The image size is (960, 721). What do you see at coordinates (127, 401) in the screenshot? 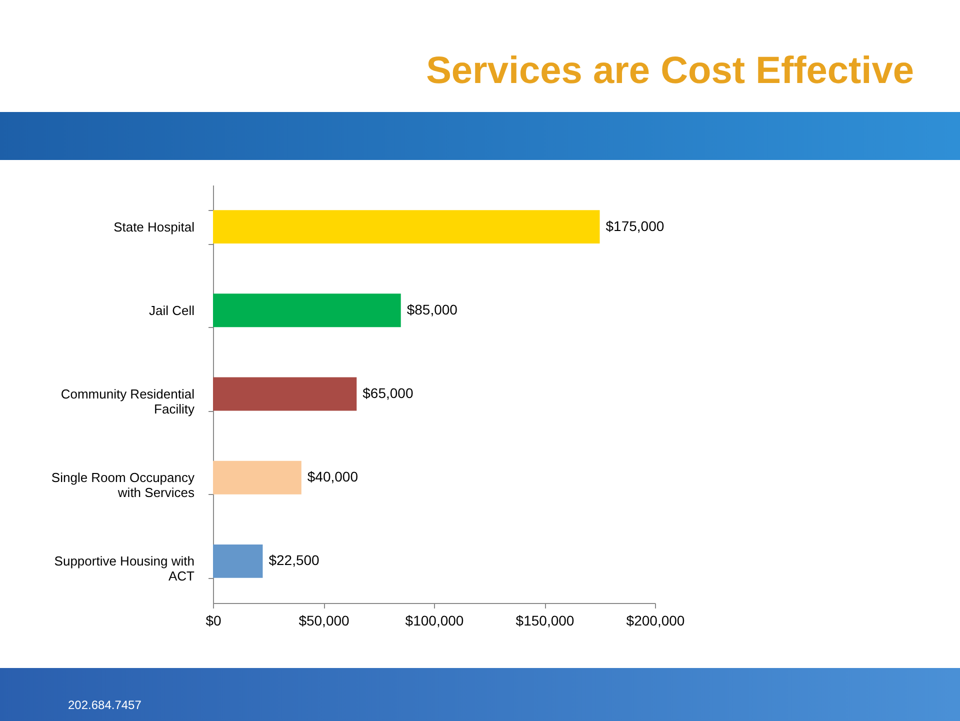
I see `y-tick-label: Community Residential Facility` at bounding box center [127, 401].